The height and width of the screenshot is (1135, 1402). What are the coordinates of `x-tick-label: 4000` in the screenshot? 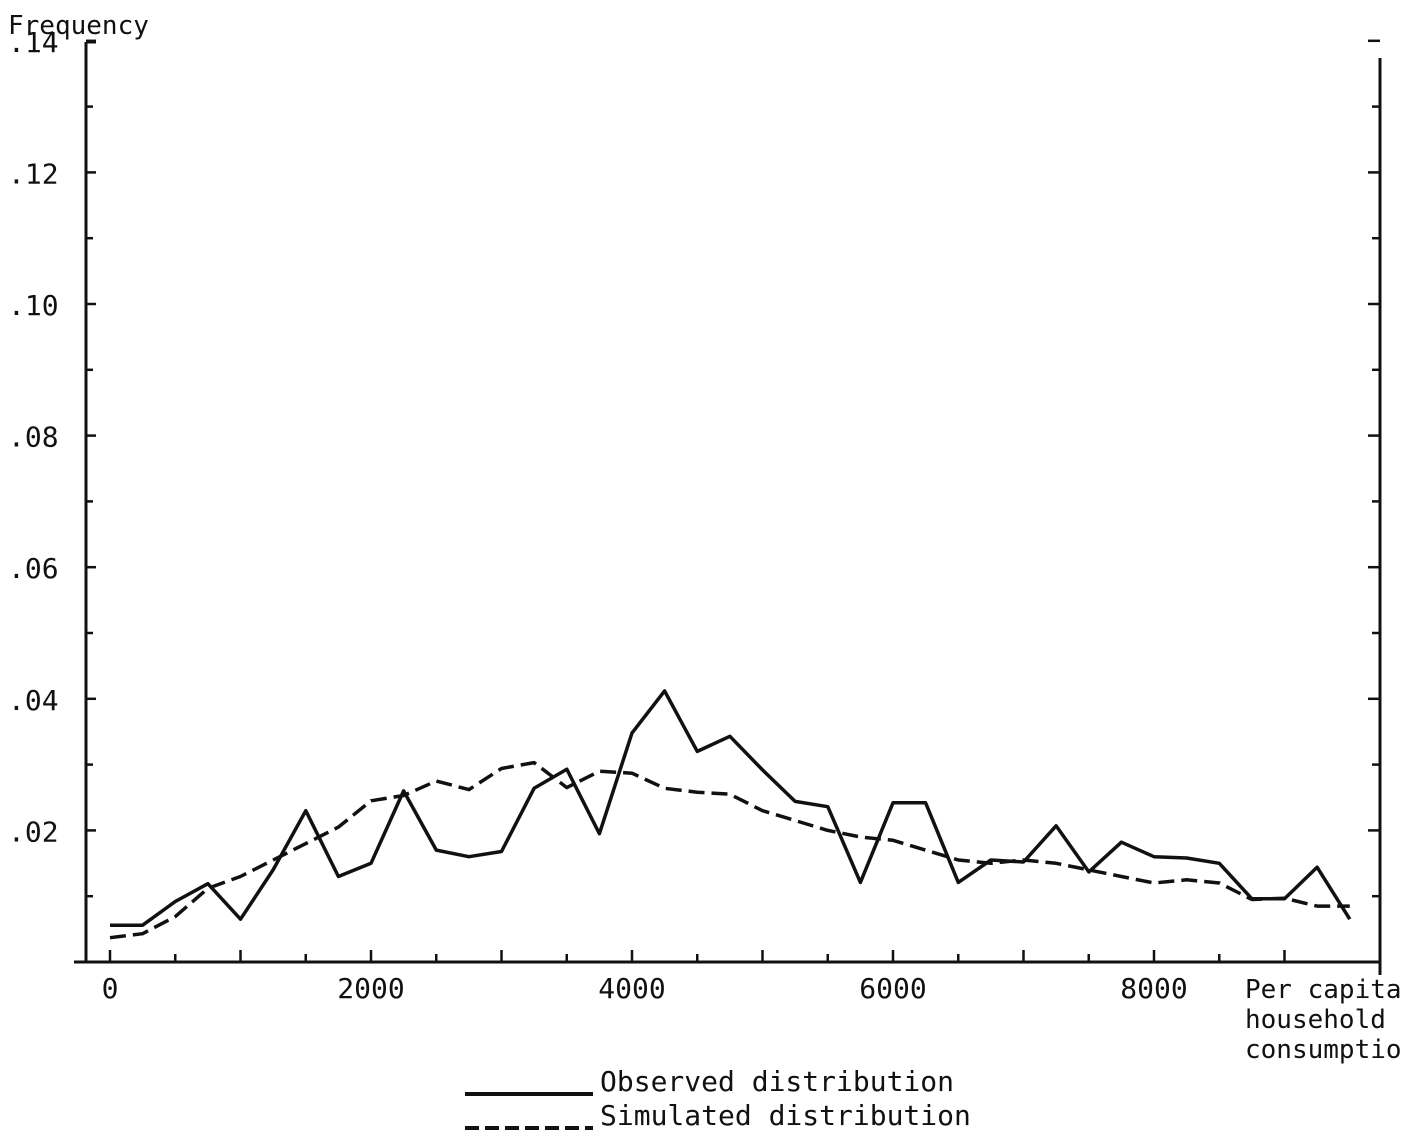 It's located at (631, 988).